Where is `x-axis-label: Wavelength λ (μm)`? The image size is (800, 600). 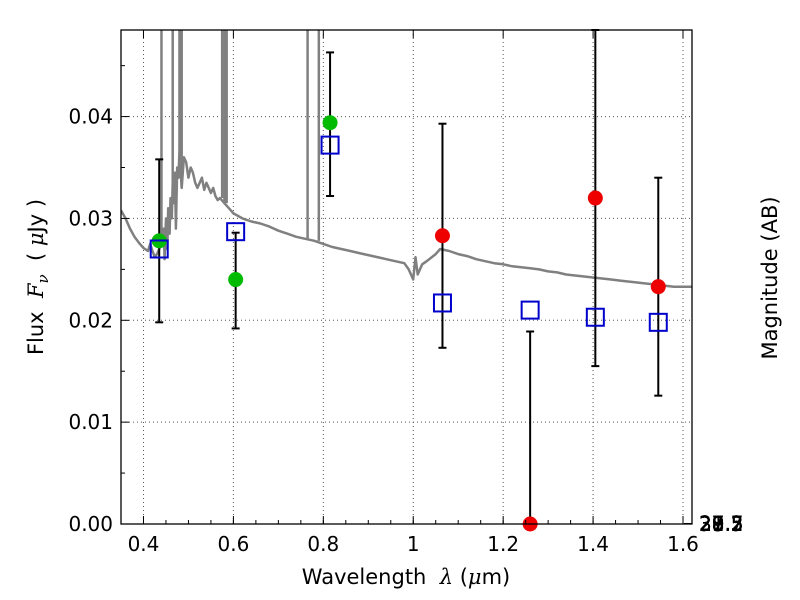 x-axis-label: Wavelength λ (μm) is located at coordinates (406, 577).